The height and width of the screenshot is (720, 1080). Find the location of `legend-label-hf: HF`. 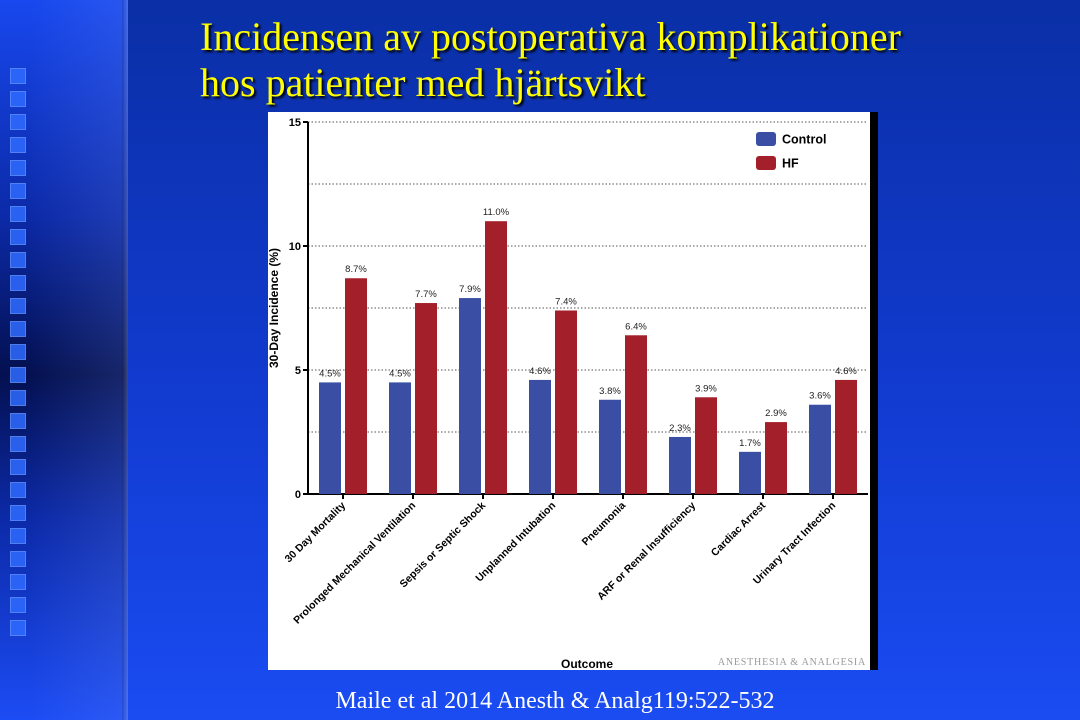

legend-label-hf: HF is located at coordinates (790, 164).